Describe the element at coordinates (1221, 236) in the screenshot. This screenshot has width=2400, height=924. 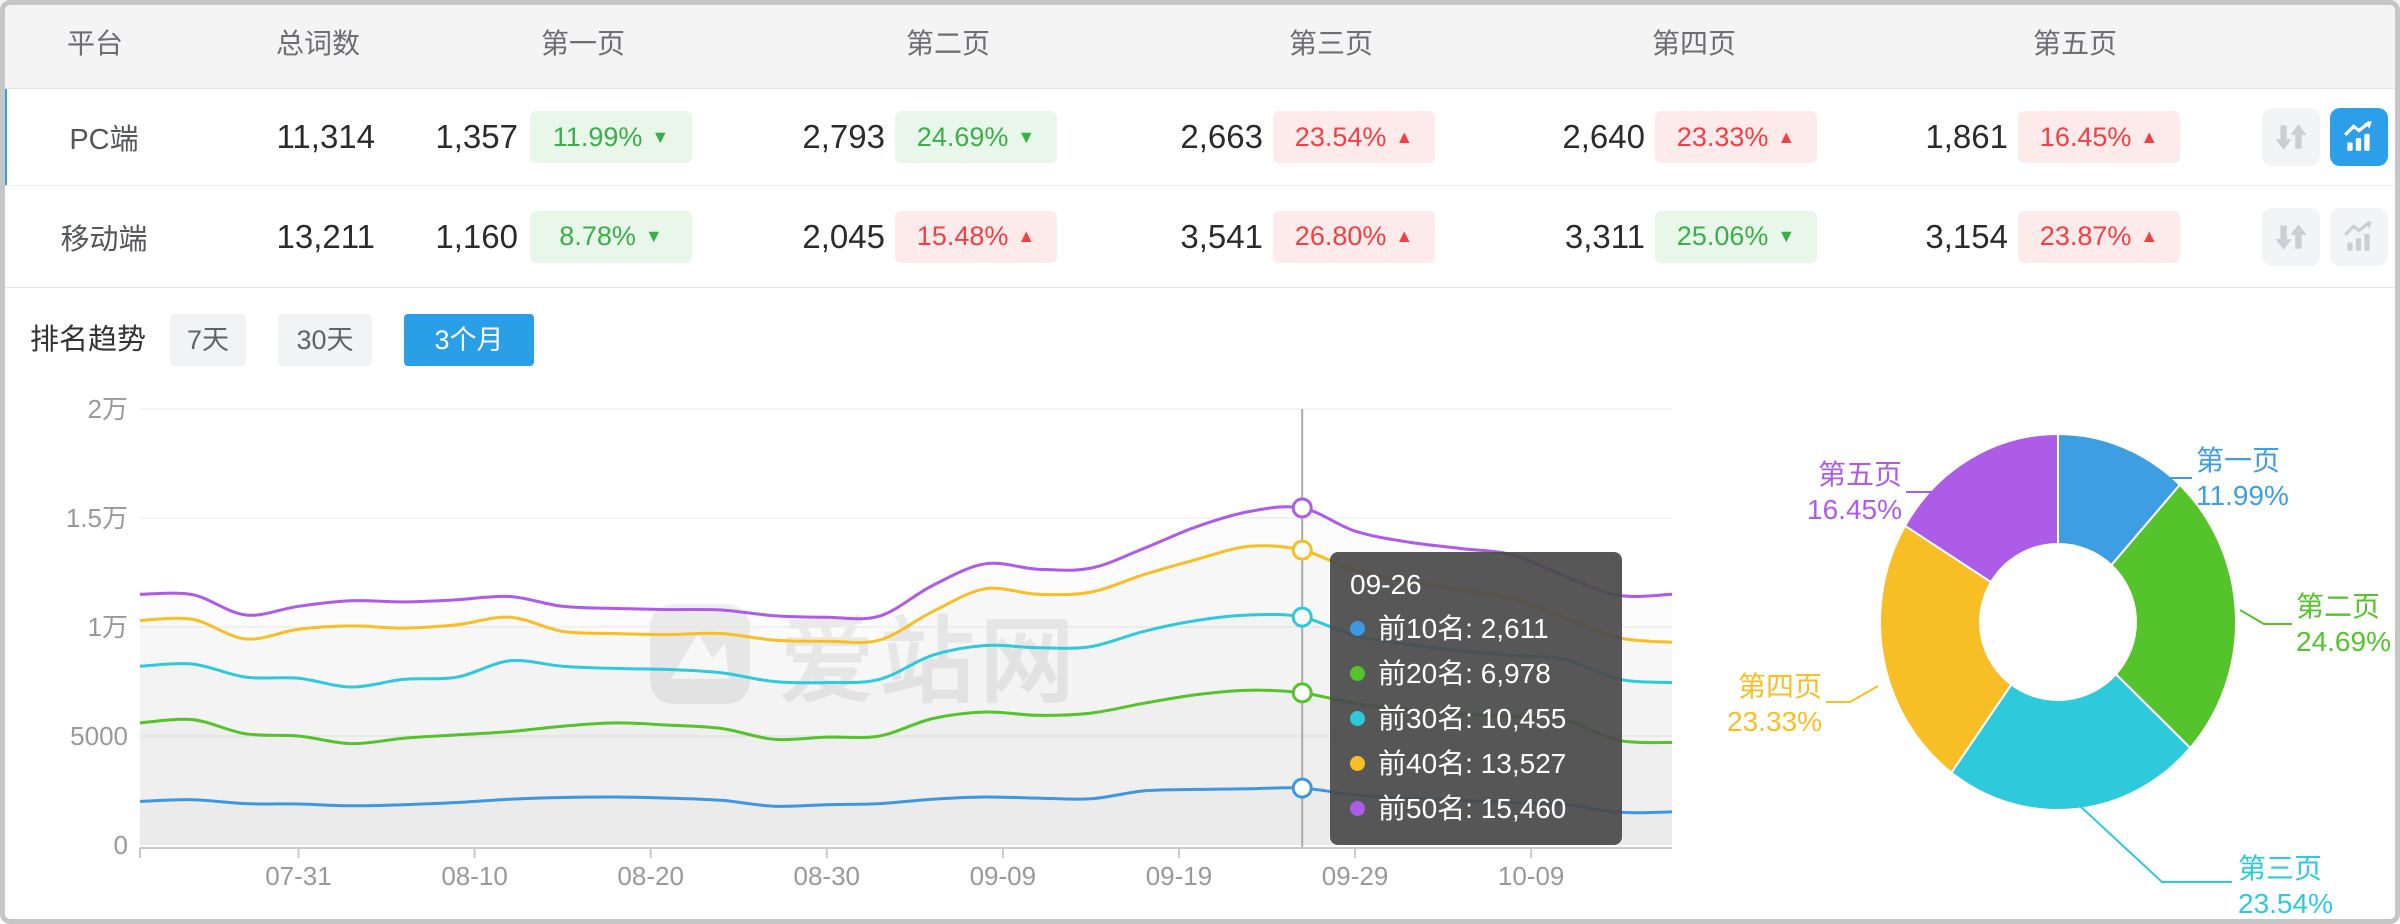
I see `page3-count: 3,541` at that location.